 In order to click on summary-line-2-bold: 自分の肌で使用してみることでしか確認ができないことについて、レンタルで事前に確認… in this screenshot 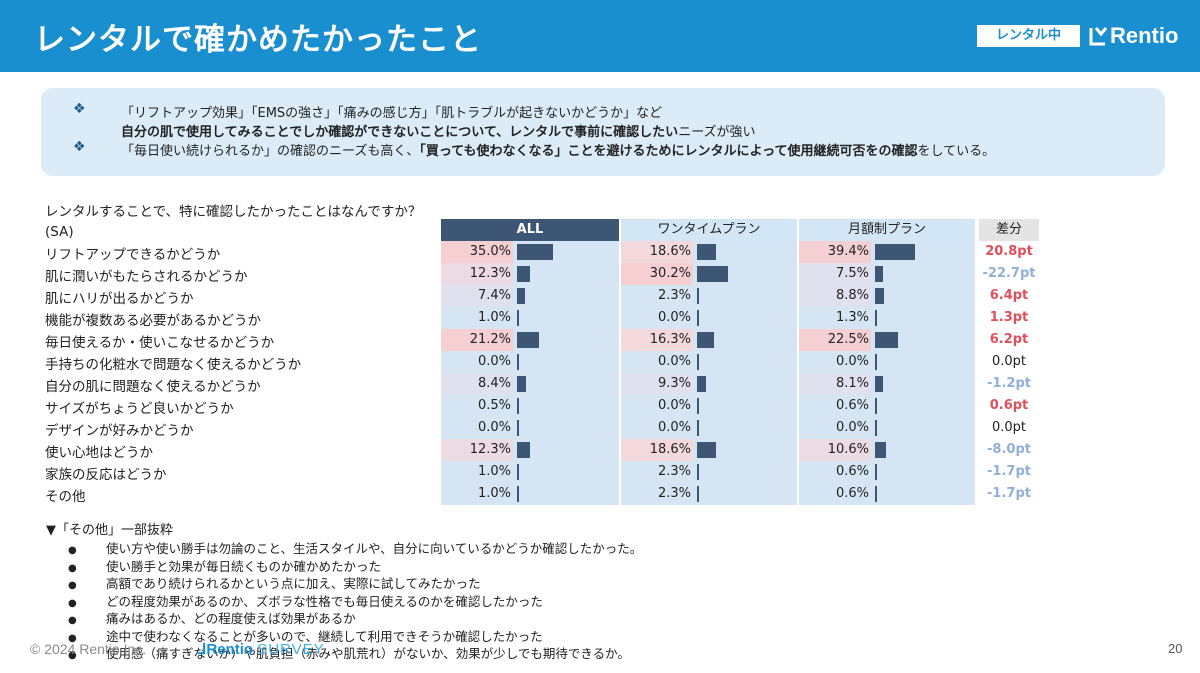, I will do `click(400, 132)`.